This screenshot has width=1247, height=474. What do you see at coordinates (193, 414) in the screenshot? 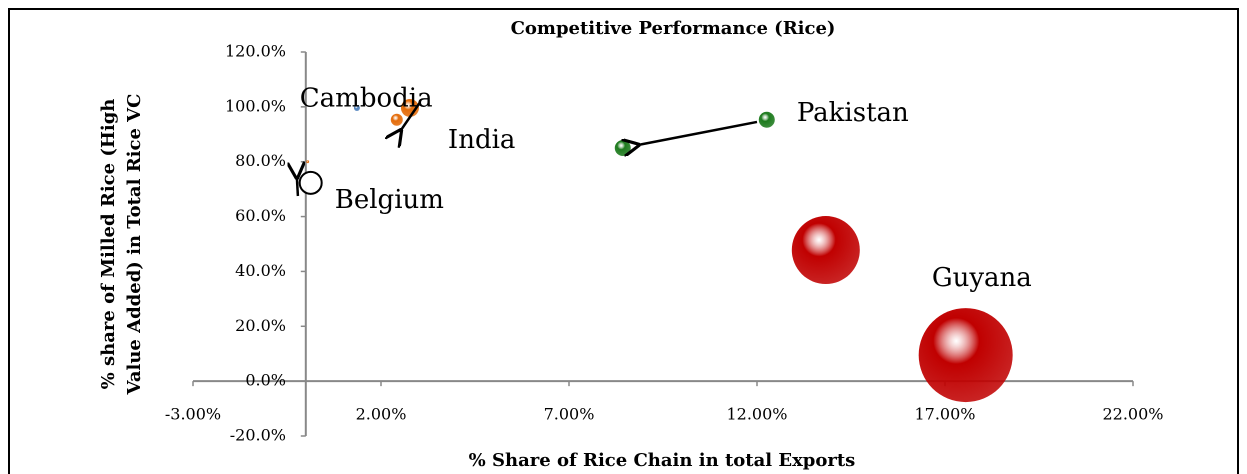
I see `x-tick-label: -3.00%` at bounding box center [193, 414].